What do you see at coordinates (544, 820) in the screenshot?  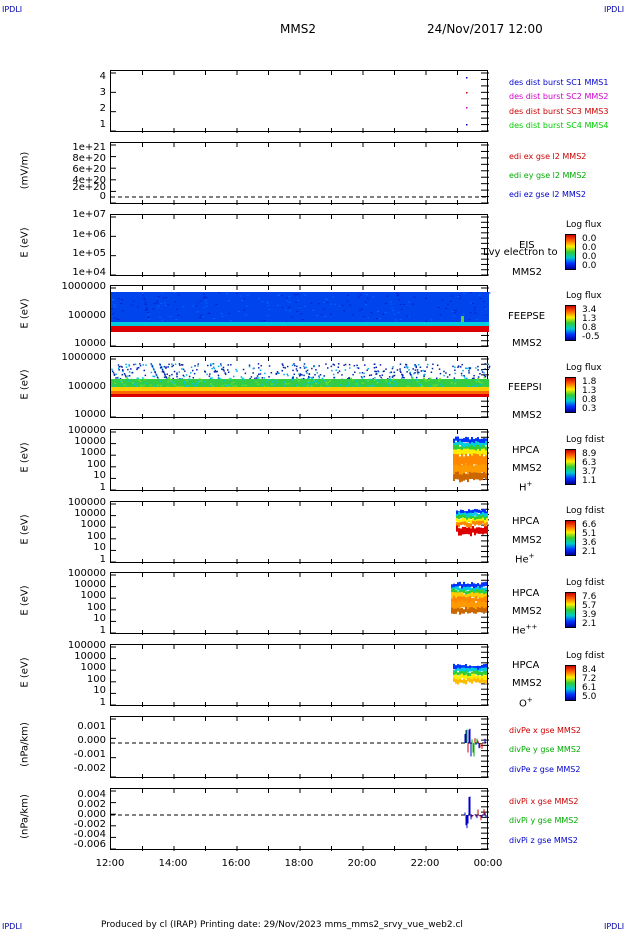 I see `legend-entry: divPi y gse MMS2` at bounding box center [544, 820].